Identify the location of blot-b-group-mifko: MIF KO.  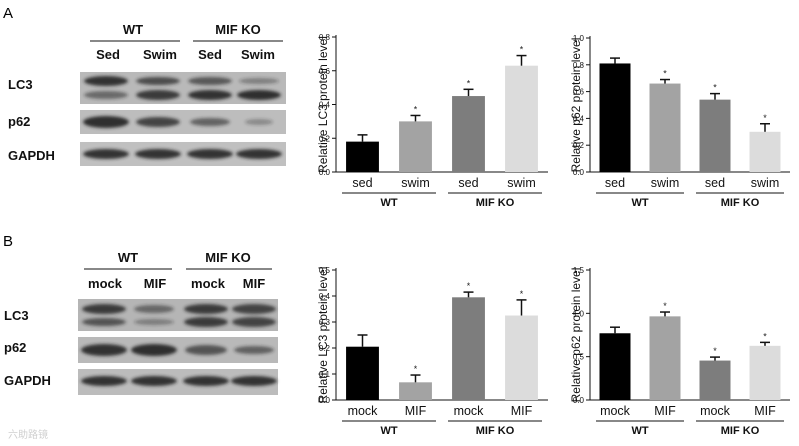
(228, 257).